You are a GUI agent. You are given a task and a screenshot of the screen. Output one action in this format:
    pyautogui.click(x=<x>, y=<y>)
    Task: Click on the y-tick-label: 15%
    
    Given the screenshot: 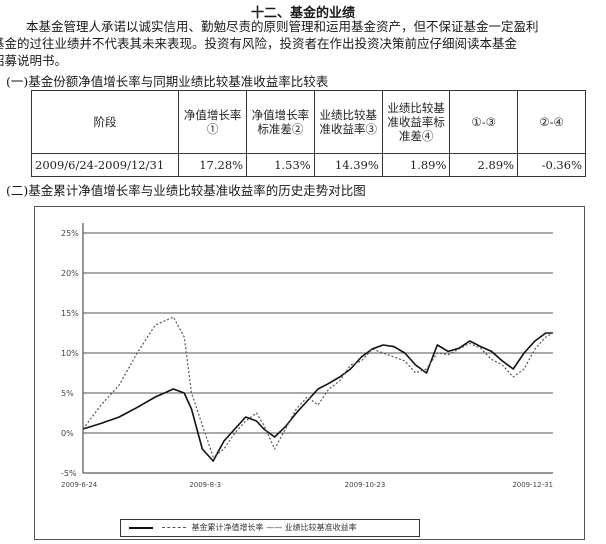 What is the action you would take?
    pyautogui.click(x=70, y=313)
    